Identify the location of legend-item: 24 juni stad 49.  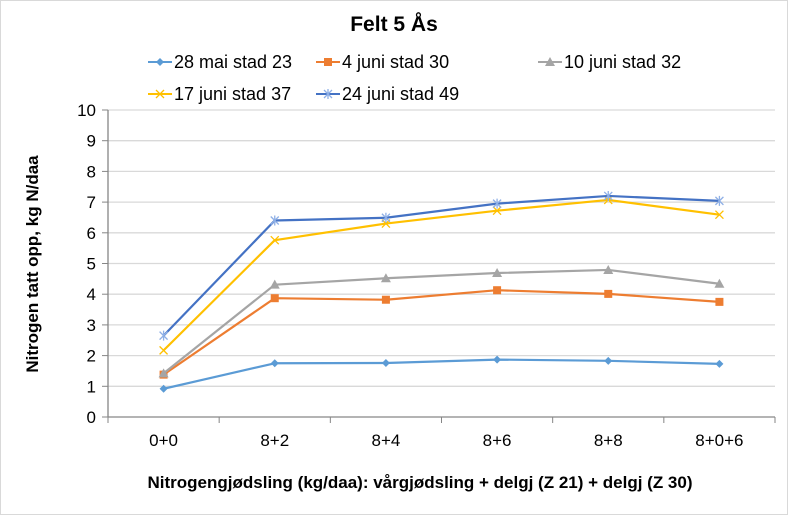
(387, 94).